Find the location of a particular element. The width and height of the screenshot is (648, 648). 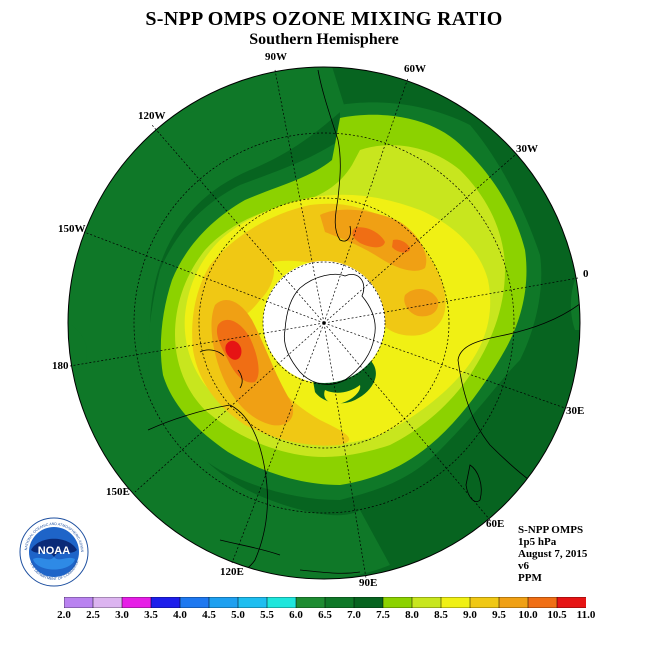

colorbar-tick-label: 4.5 is located at coordinates (209, 615).